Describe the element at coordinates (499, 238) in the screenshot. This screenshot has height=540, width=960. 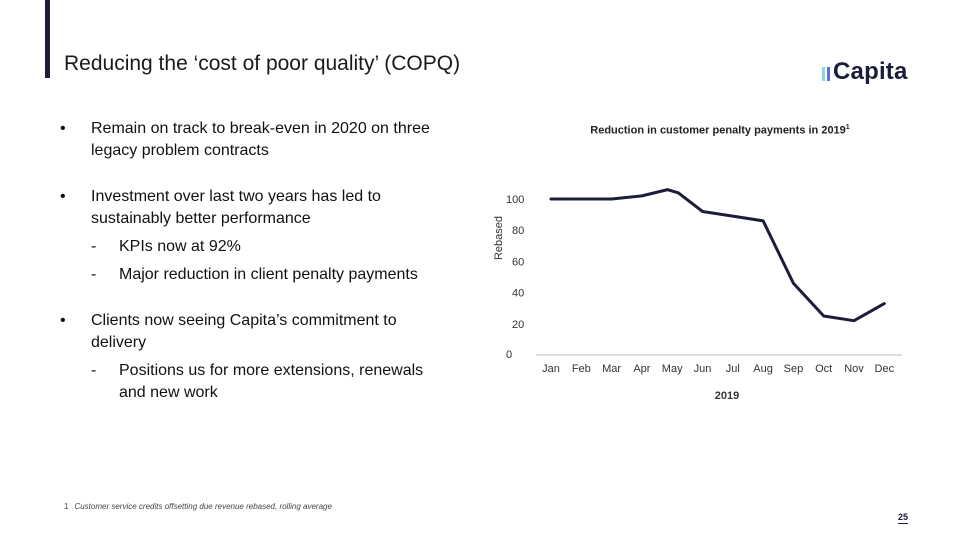
I see `y-axis-title: Rebased` at that location.